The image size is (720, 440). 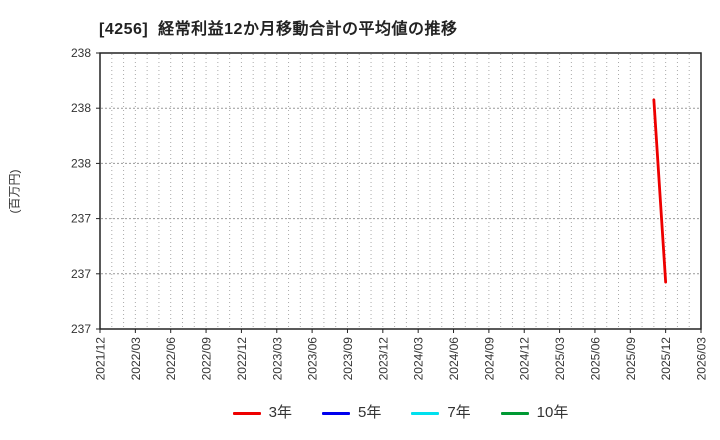 What do you see at coordinates (383, 359) in the screenshot?
I see `svg-text: 2023/12` at bounding box center [383, 359].